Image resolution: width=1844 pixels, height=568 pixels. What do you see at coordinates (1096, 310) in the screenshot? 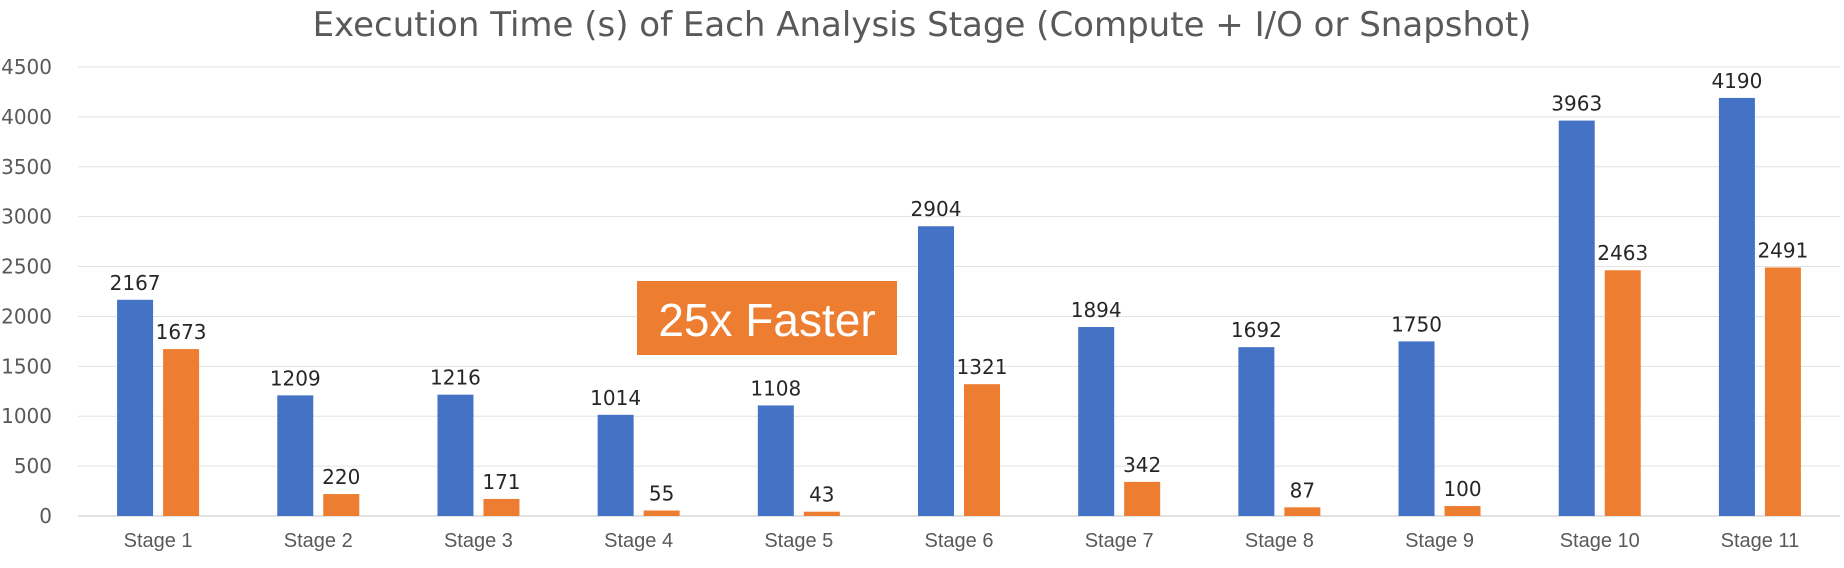
I see `bar-data-label: 1894` at bounding box center [1096, 310].